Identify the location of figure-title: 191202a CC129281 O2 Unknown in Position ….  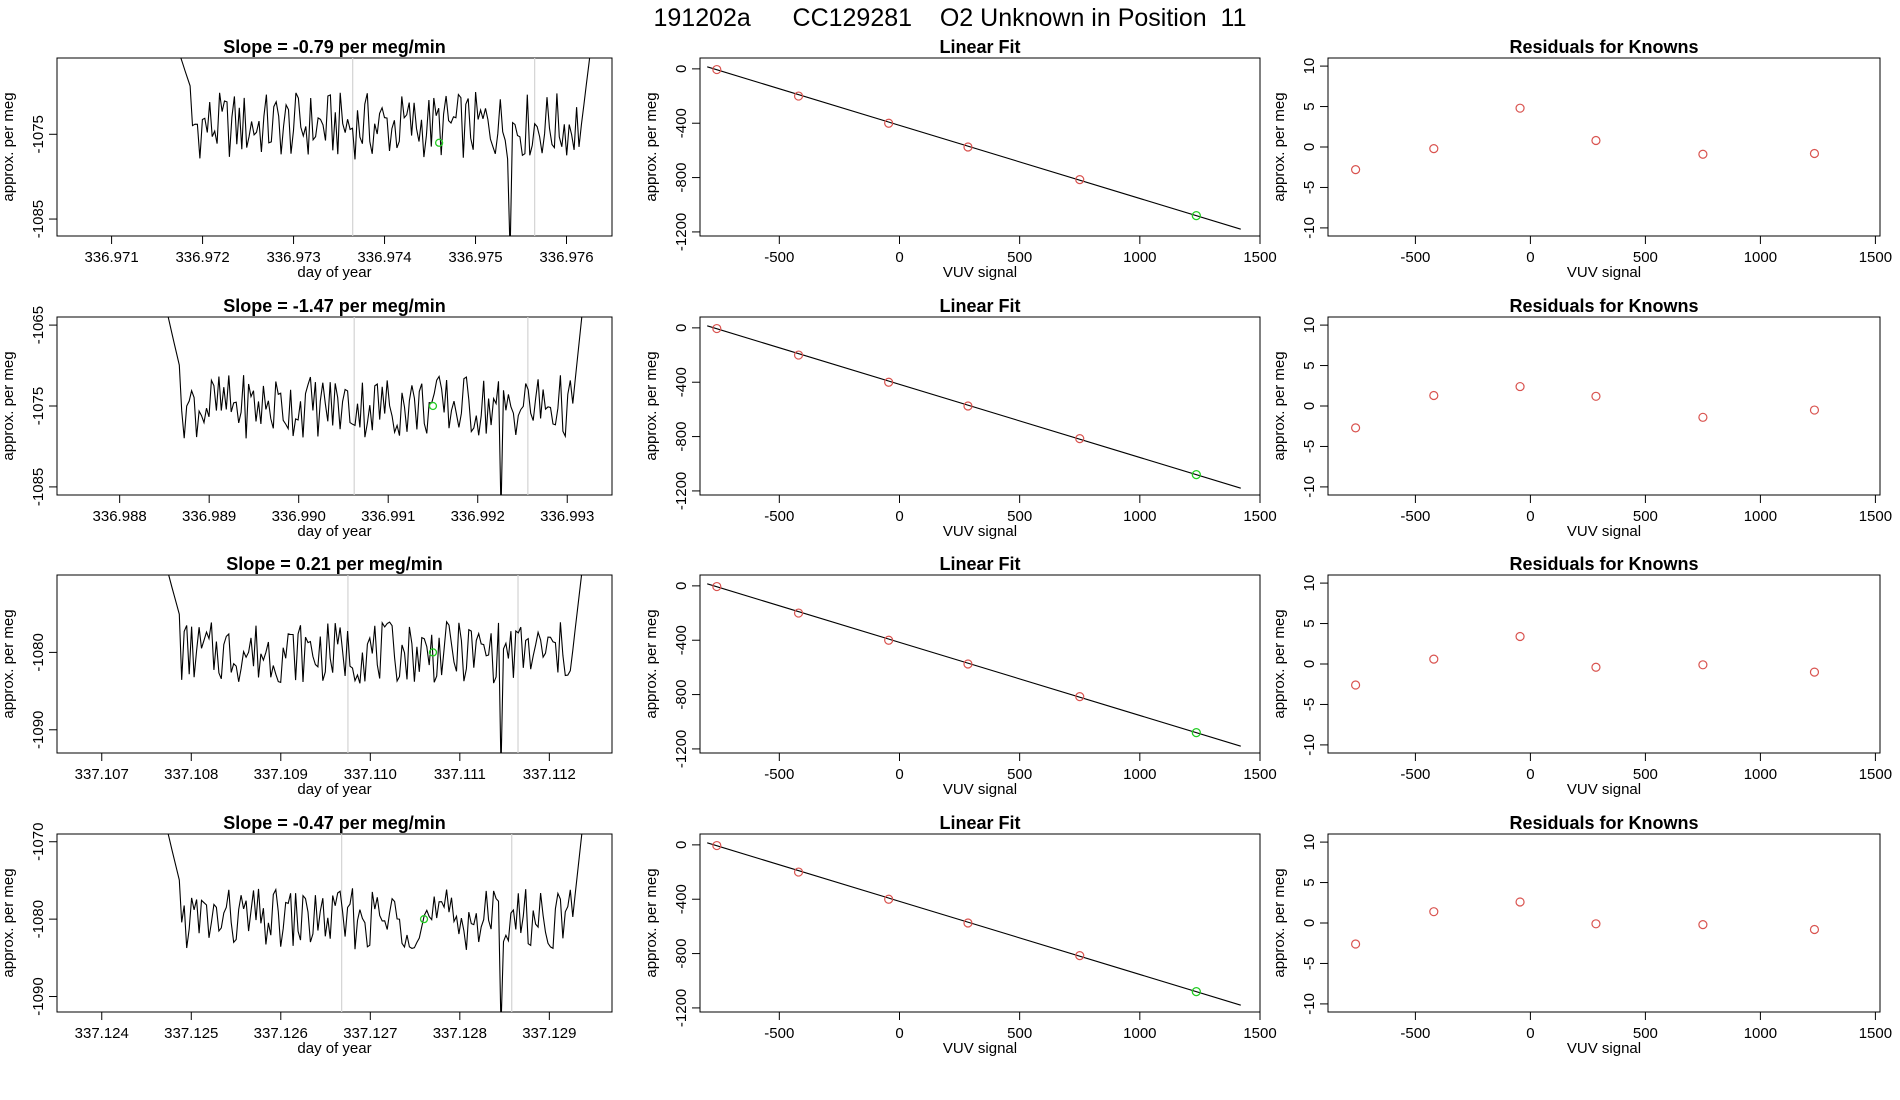
(950, 18).